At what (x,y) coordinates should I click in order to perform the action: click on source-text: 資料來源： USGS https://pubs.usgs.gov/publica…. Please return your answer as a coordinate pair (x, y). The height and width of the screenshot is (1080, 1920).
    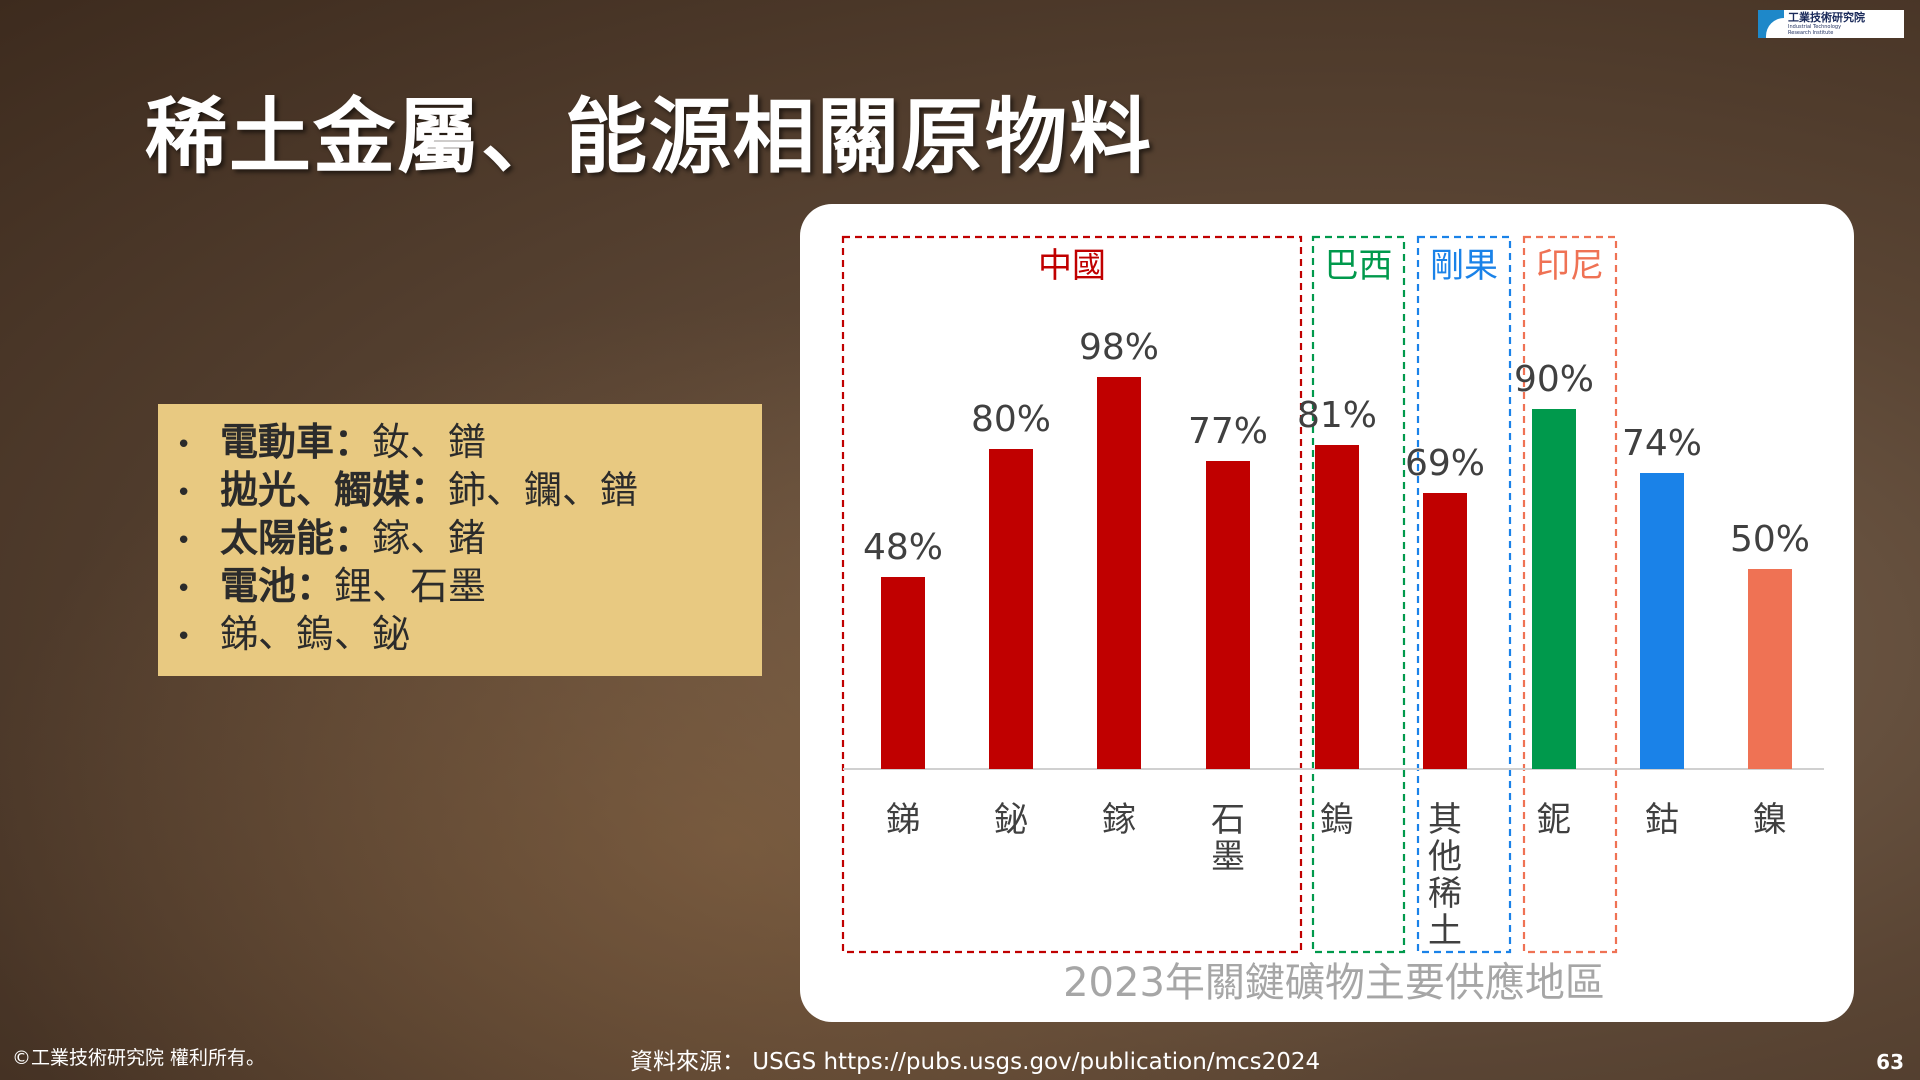
    Looking at the image, I should click on (975, 1062).